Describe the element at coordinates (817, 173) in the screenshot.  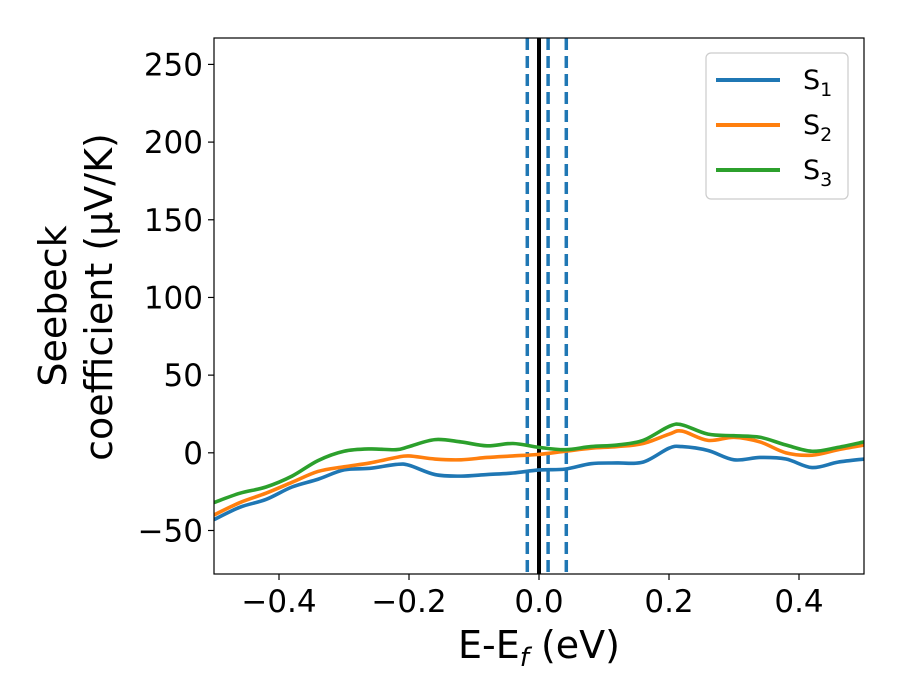
I see `legend-label-s3: S3` at that location.